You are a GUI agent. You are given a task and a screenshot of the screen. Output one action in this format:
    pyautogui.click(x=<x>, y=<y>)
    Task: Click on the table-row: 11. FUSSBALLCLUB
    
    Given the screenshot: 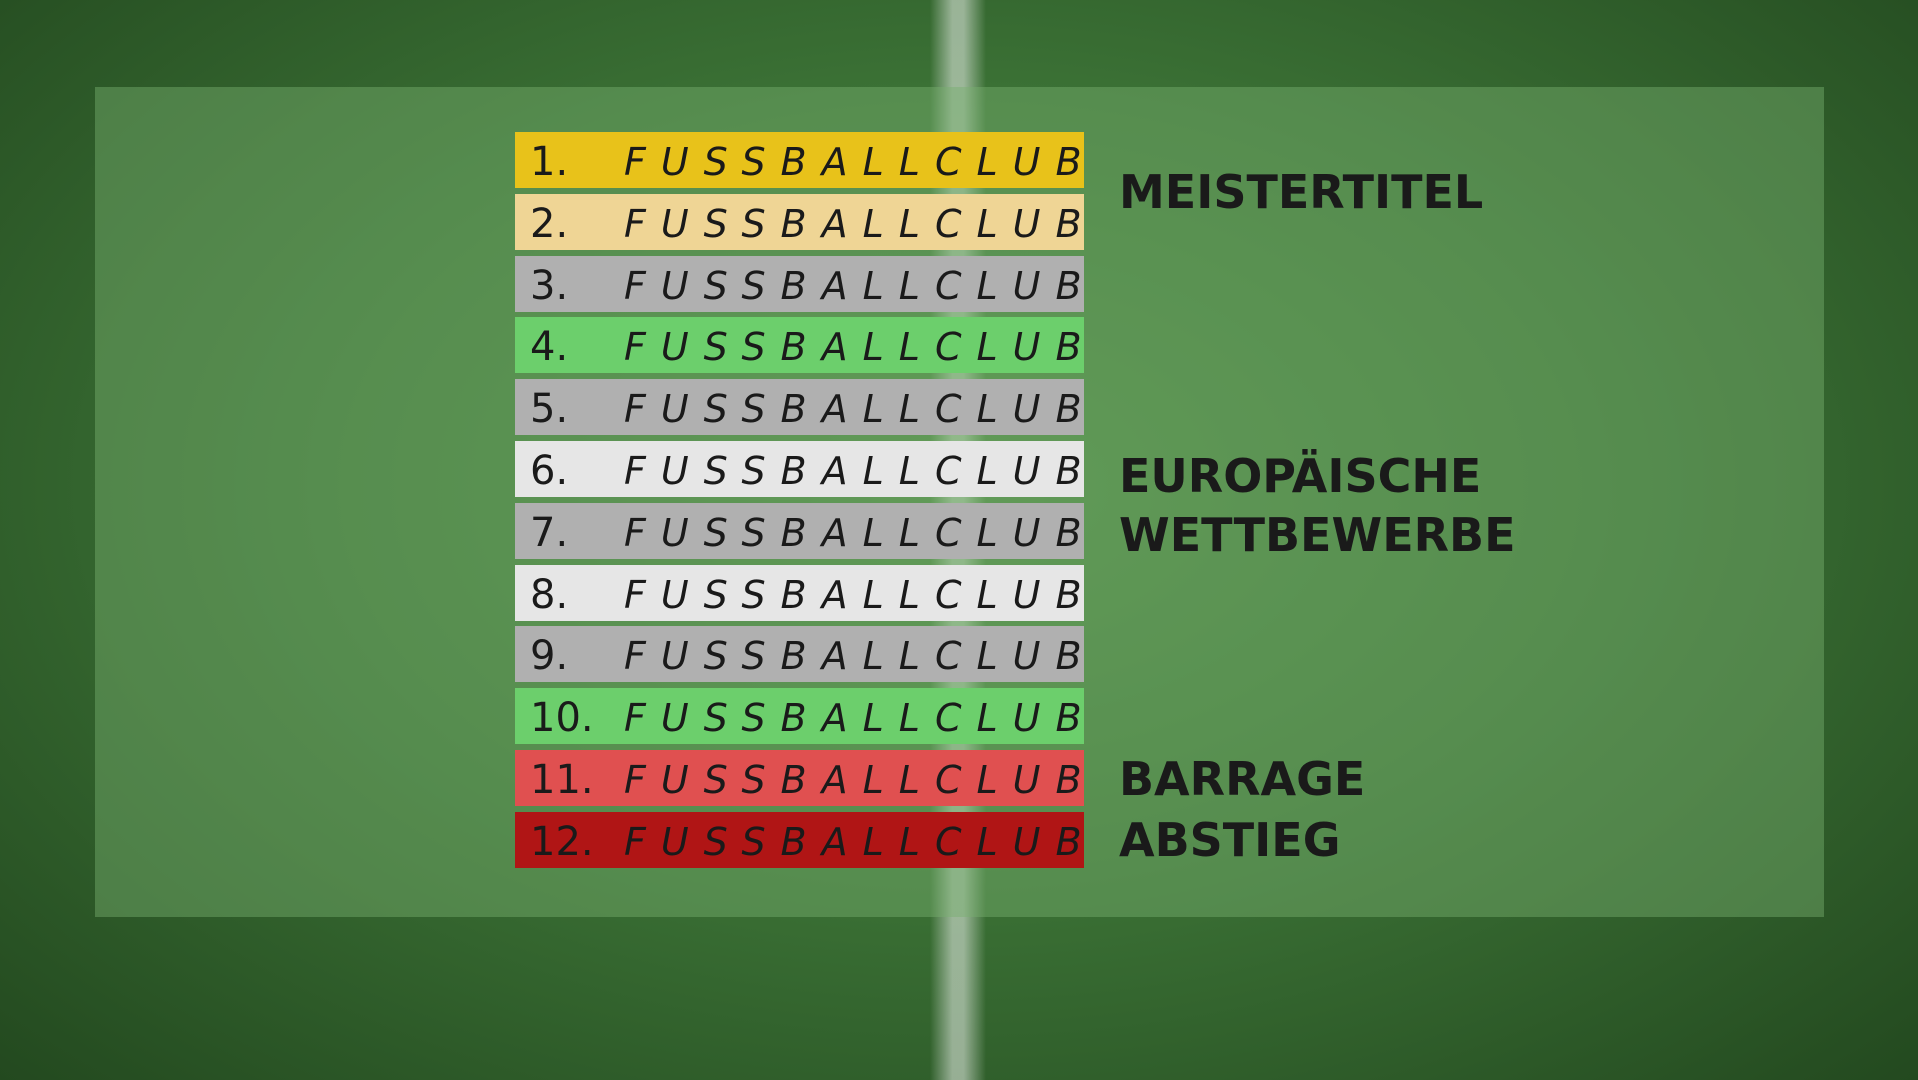 What is the action you would take?
    pyautogui.click(x=799, y=778)
    